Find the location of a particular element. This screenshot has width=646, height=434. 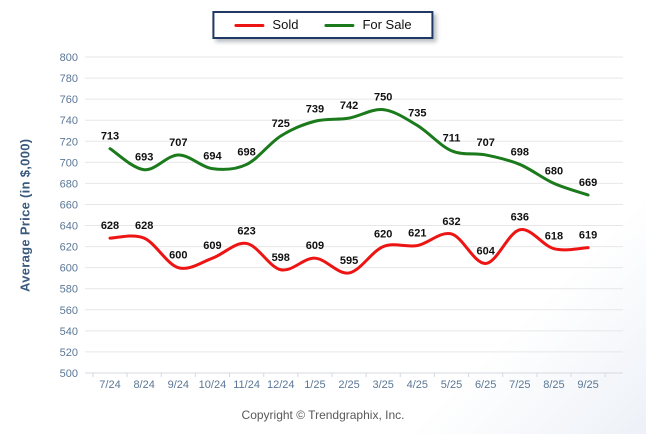

legend: Sold For Sale is located at coordinates (323, 25).